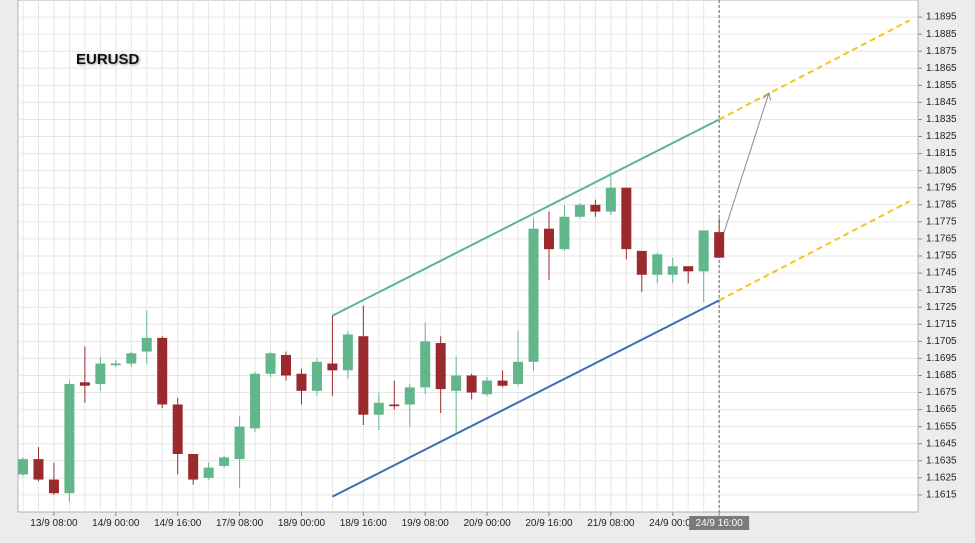 Image resolution: width=975 pixels, height=543 pixels. What do you see at coordinates (941, 239) in the screenshot?
I see `y-tick-label: 1.1765` at bounding box center [941, 239].